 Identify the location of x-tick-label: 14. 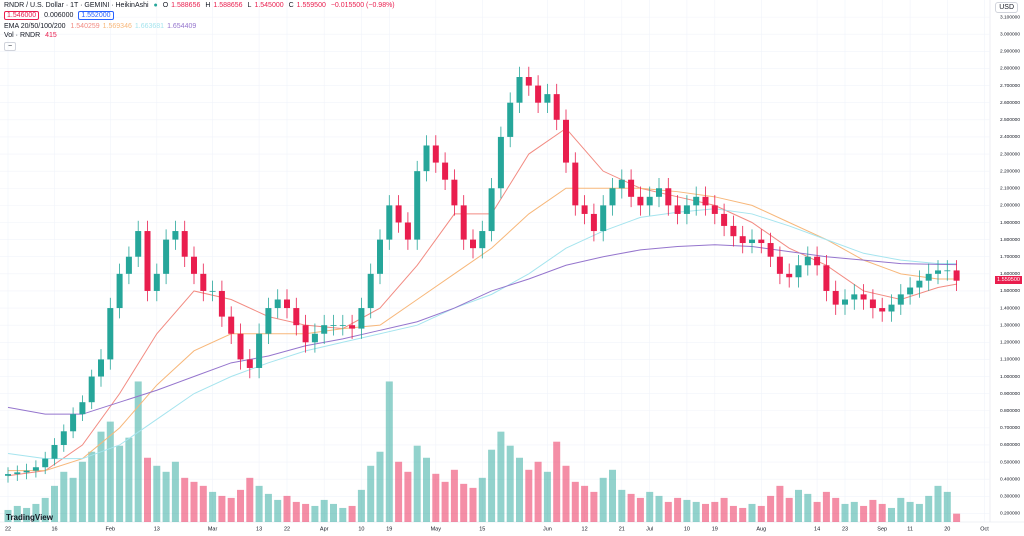
(817, 529).